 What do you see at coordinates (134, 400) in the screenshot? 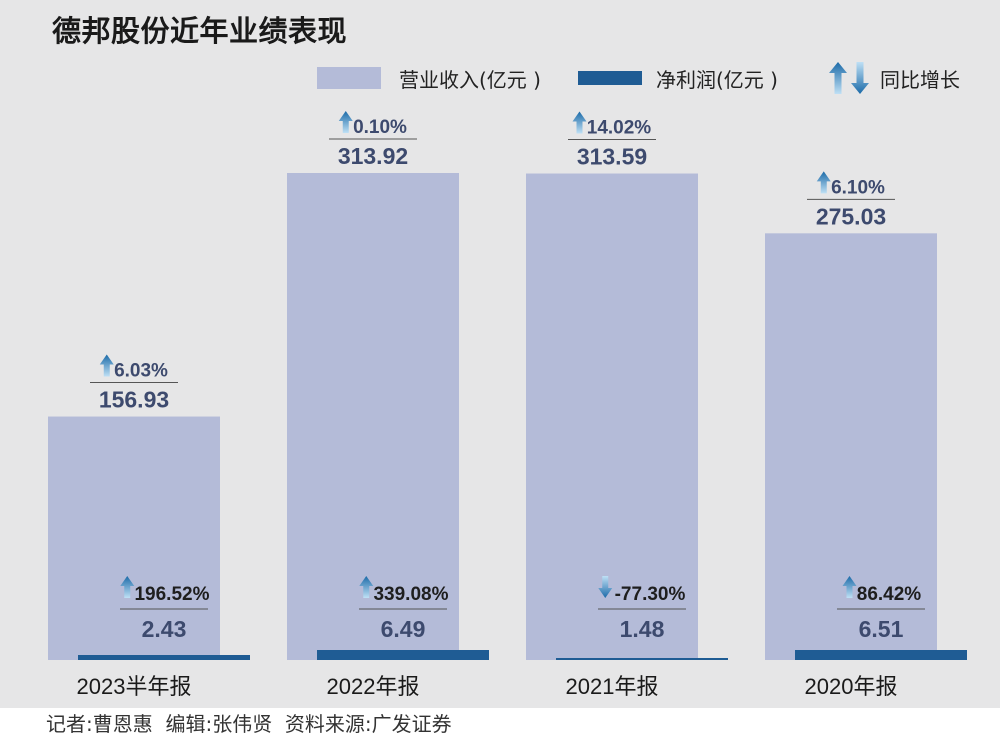
I see `revenue-value-label-1: 156.93` at bounding box center [134, 400].